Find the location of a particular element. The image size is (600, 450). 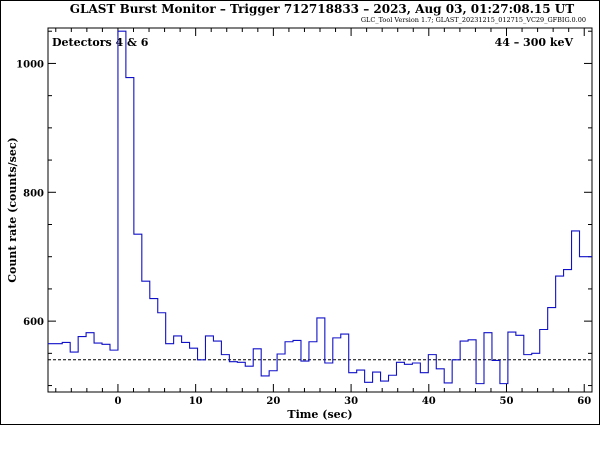

x-tick-label: 30 is located at coordinates (351, 401).